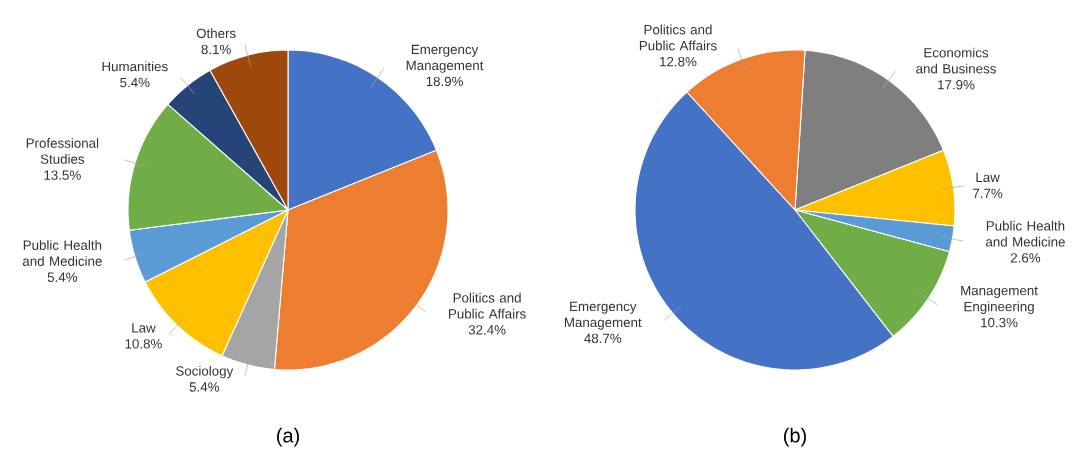 This screenshot has height=453, width=1072. Describe the element at coordinates (205, 372) in the screenshot. I see `slice-label: Sociology` at that location.